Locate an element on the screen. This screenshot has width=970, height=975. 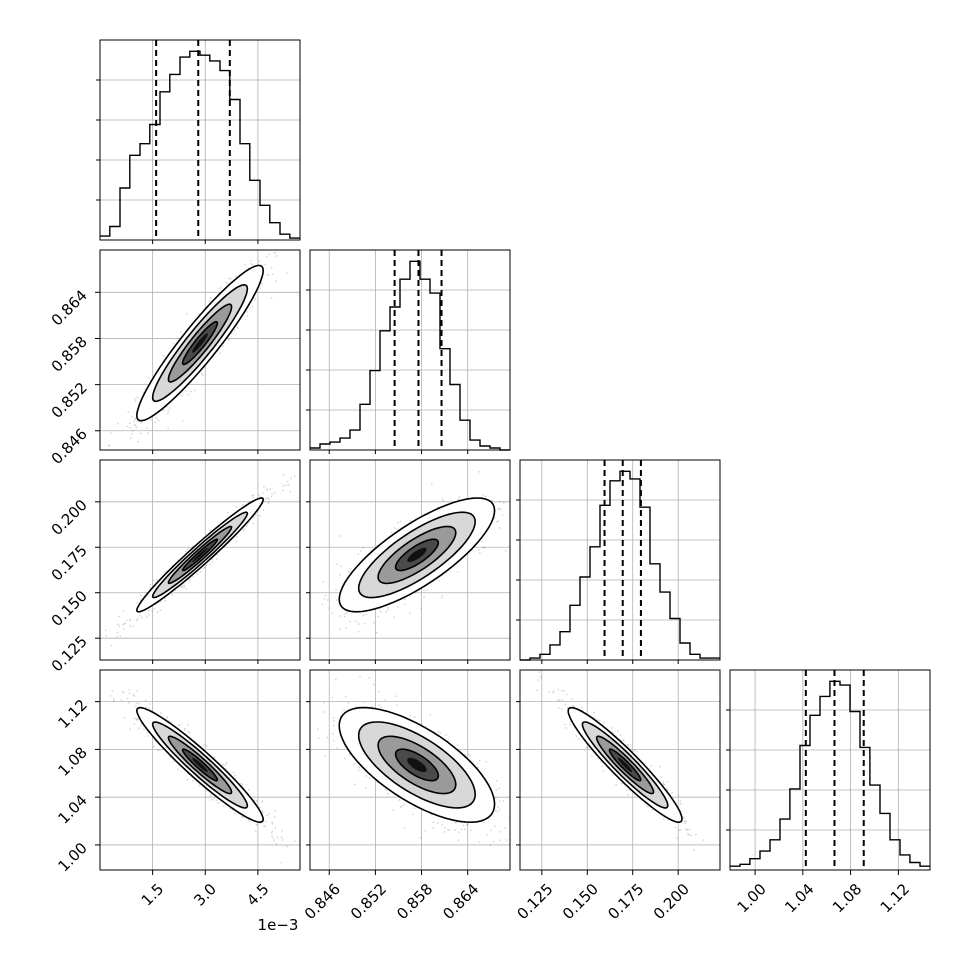
y-tick-label-1-3: 0.864 is located at coordinates (69, 307).